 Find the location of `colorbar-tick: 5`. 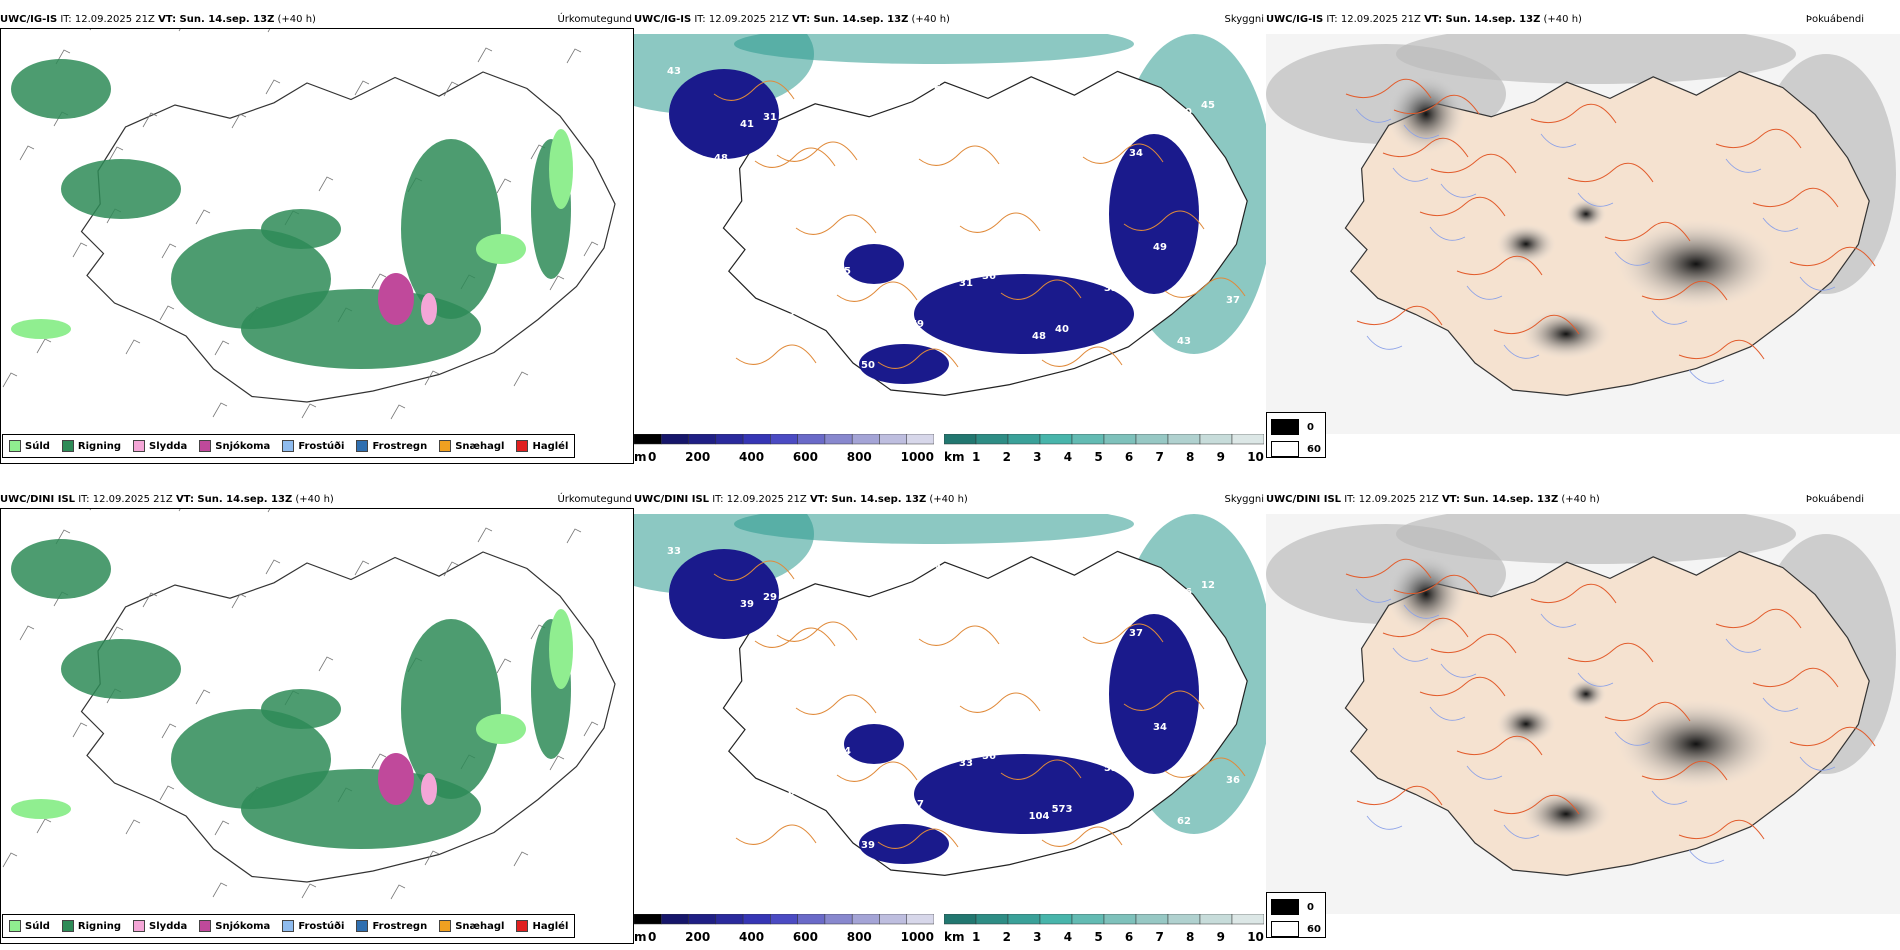

colorbar-tick: 5 is located at coordinates (1098, 457).